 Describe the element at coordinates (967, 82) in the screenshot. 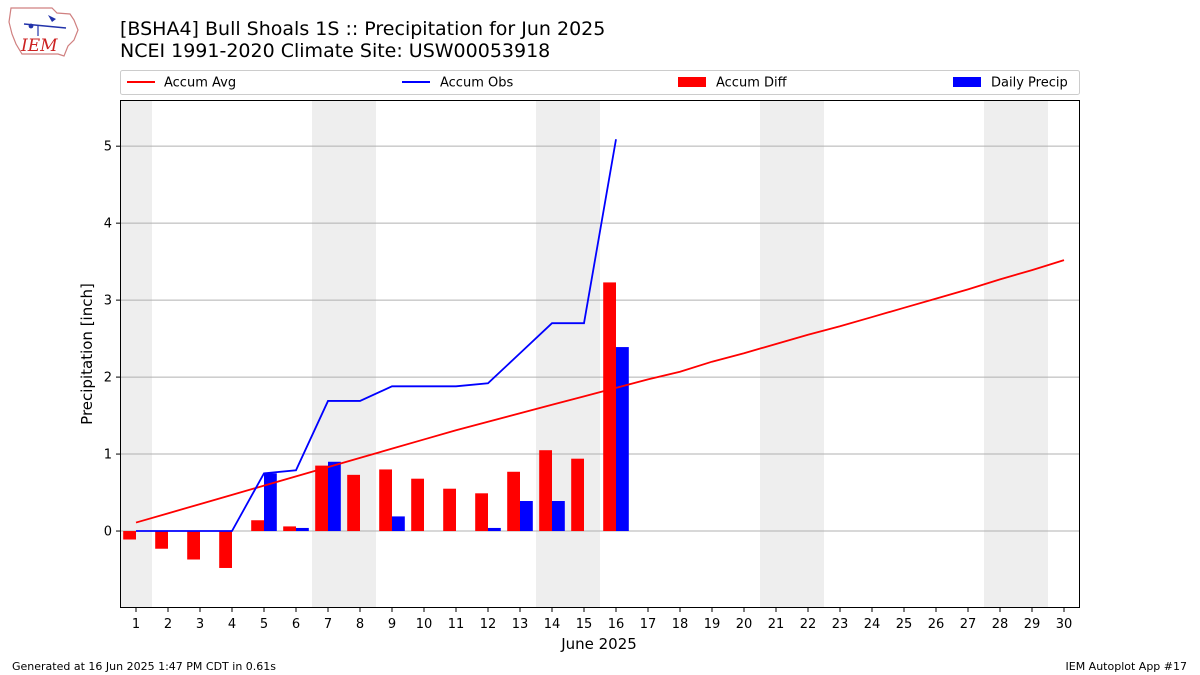

I see `legend-swatch-daily-precip` at that location.